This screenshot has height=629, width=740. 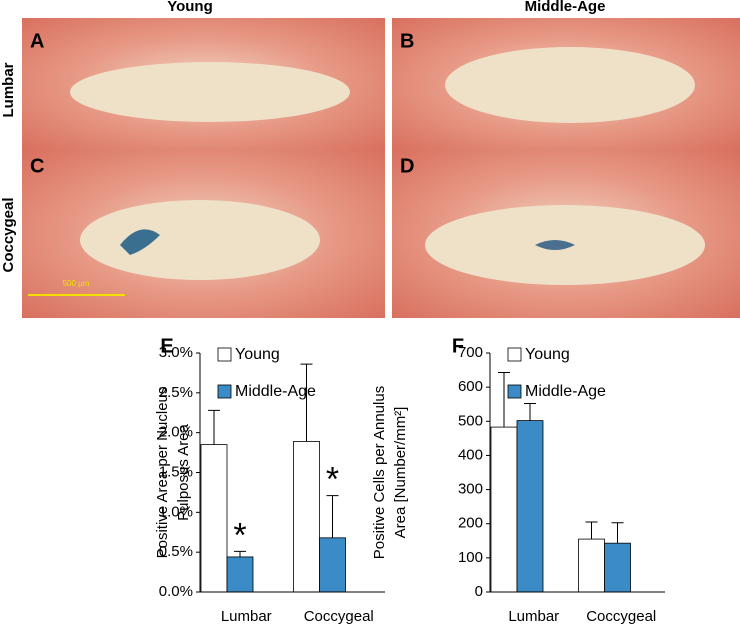 I want to click on y-tick-label: 1.5%, so click(x=176, y=471).